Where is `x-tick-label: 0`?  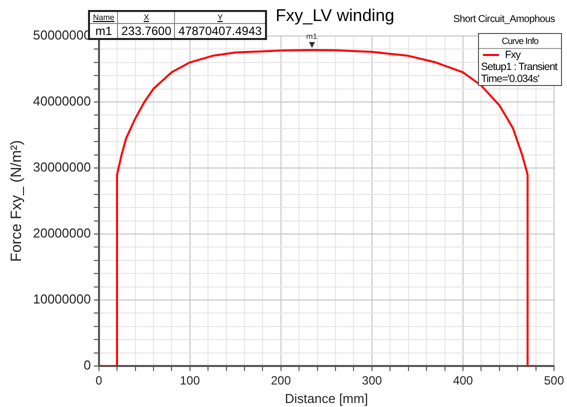 x-tick-label: 0 is located at coordinates (98, 381).